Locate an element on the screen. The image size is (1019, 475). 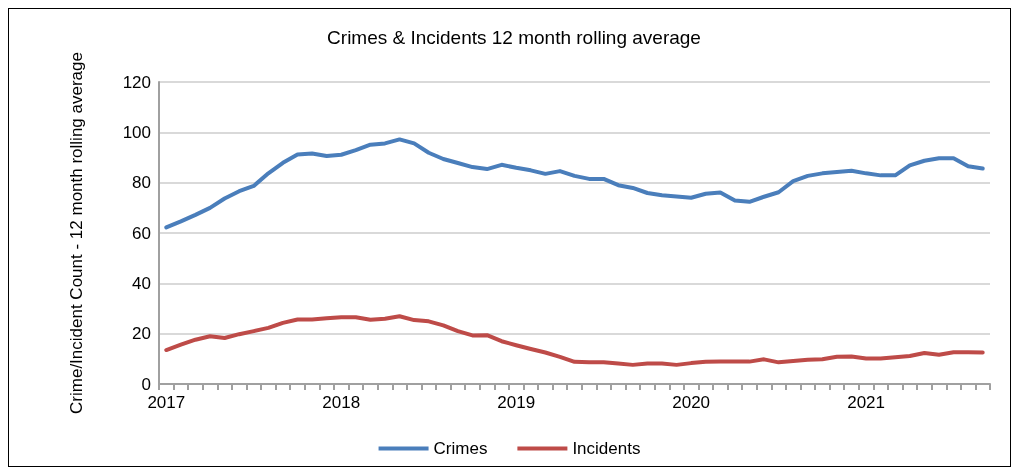
x-tick-label: 2017 is located at coordinates (166, 402).